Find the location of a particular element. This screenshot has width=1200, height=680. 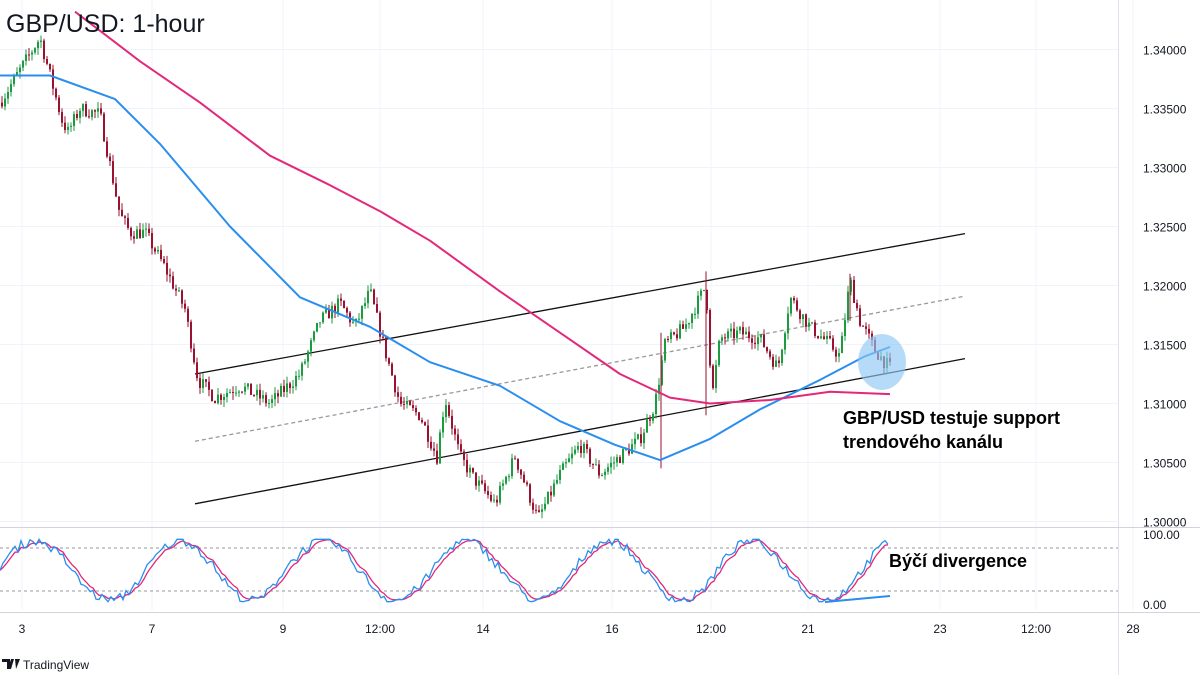

stochastic-panel is located at coordinates (559, 570).